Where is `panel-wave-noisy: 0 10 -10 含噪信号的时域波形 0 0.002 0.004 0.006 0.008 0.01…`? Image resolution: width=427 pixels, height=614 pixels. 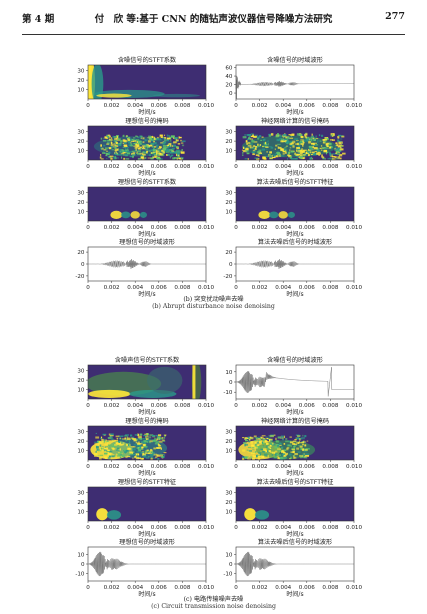
panel-wave-noisy: 0 10 -10 含噪信号的时域波形 0 0.002 0.004 0.006 0.008 0.01… is located at coordinates (292, 386).